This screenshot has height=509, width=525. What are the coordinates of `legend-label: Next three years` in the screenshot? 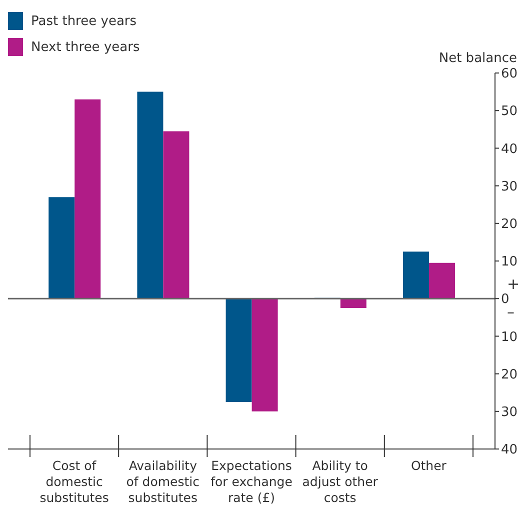 It's located at (85, 47).